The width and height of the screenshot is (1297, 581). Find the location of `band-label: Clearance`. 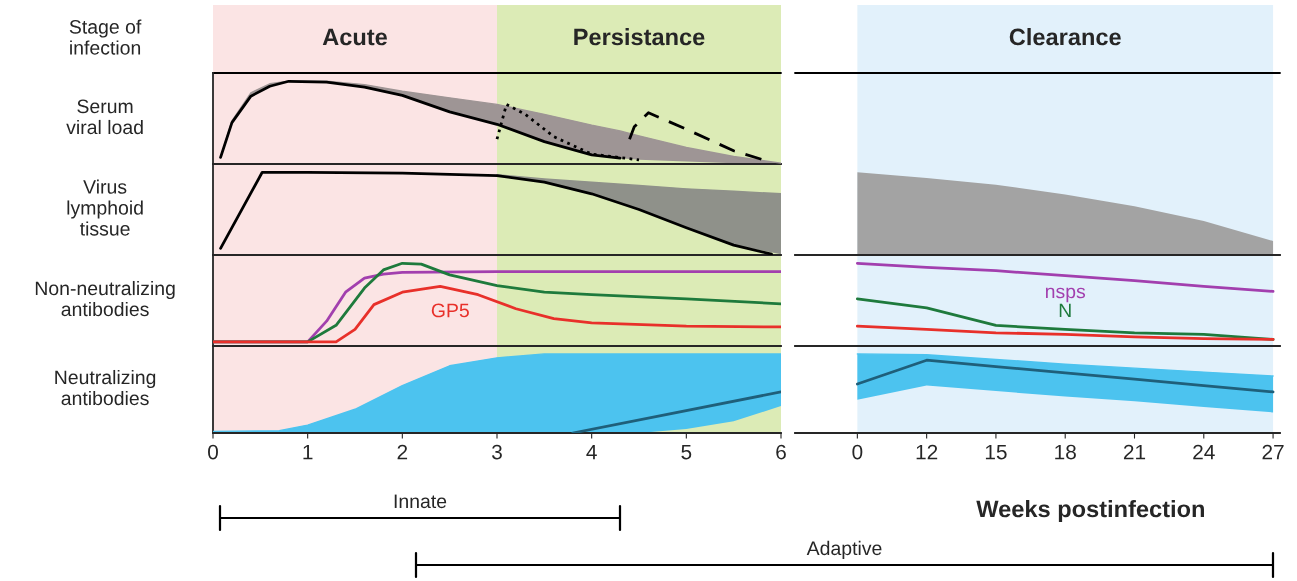

band-label: Clearance is located at coordinates (1065, 37).